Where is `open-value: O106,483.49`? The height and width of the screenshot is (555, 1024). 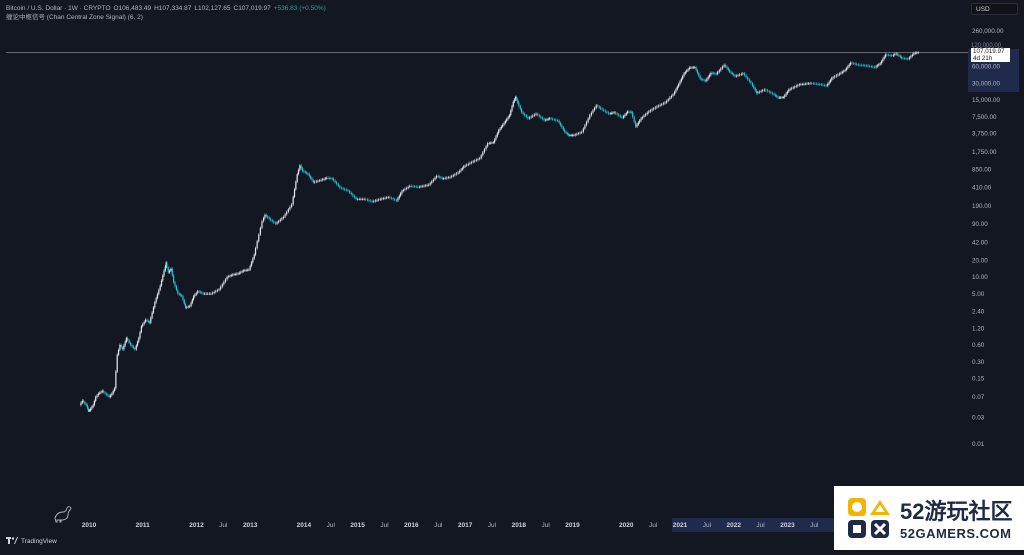
open-value: O106,483.49 is located at coordinates (132, 8).